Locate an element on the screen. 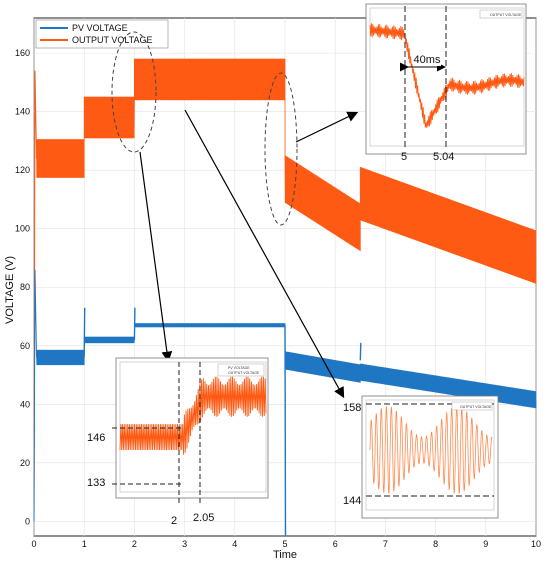 The image size is (550, 568). inset-5s-annotation-bg is located at coordinates (427, 59).